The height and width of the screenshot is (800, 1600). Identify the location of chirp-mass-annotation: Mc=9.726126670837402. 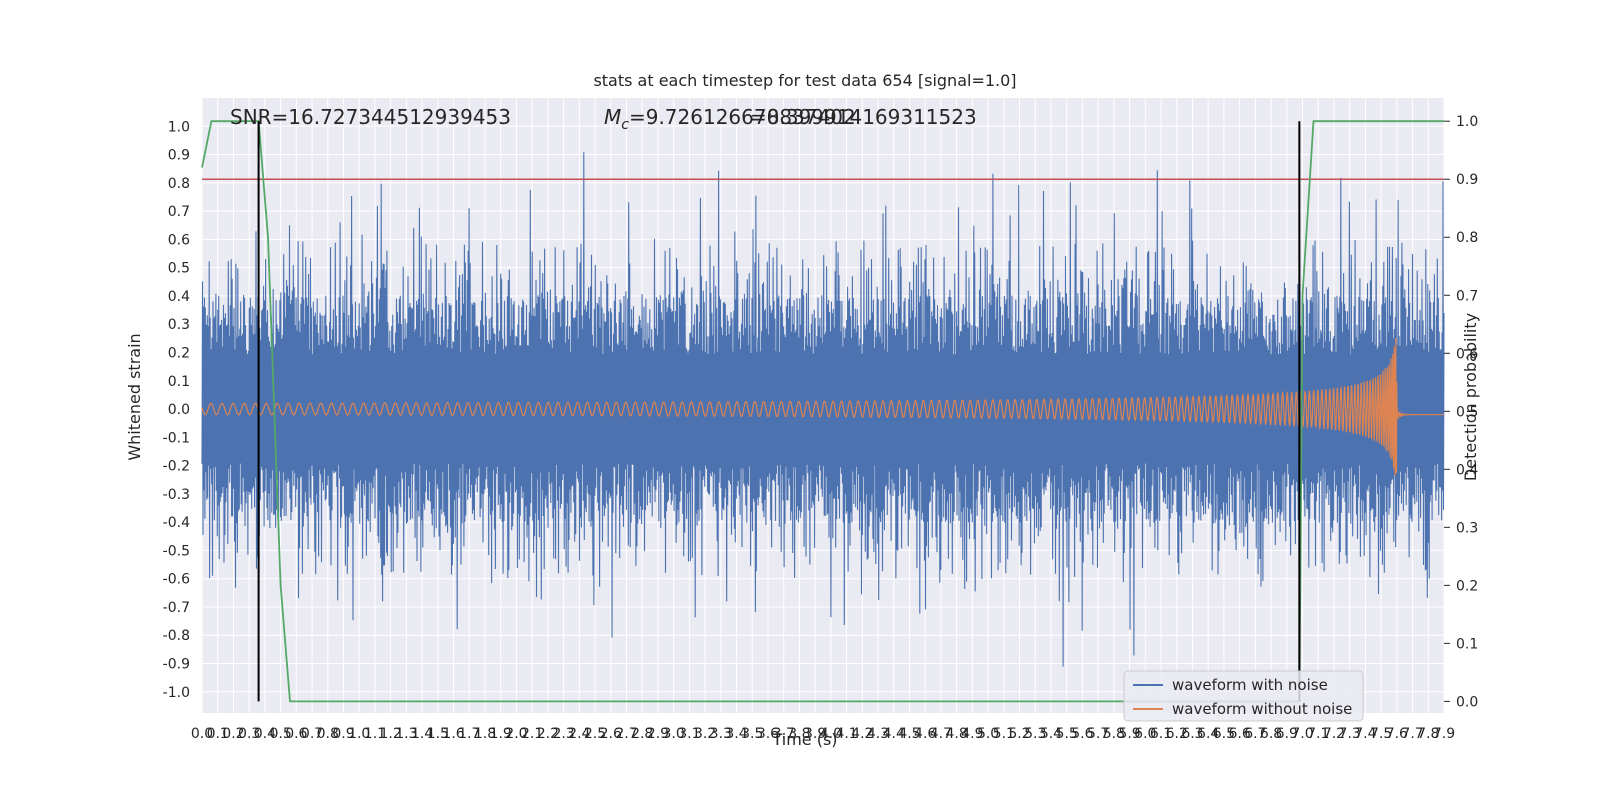
(730, 119).